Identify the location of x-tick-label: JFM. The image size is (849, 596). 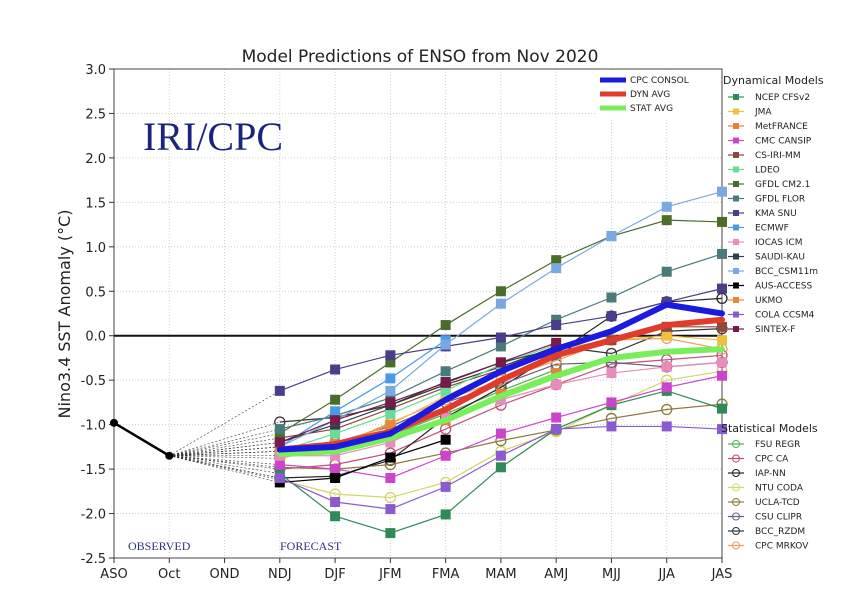
(390, 574).